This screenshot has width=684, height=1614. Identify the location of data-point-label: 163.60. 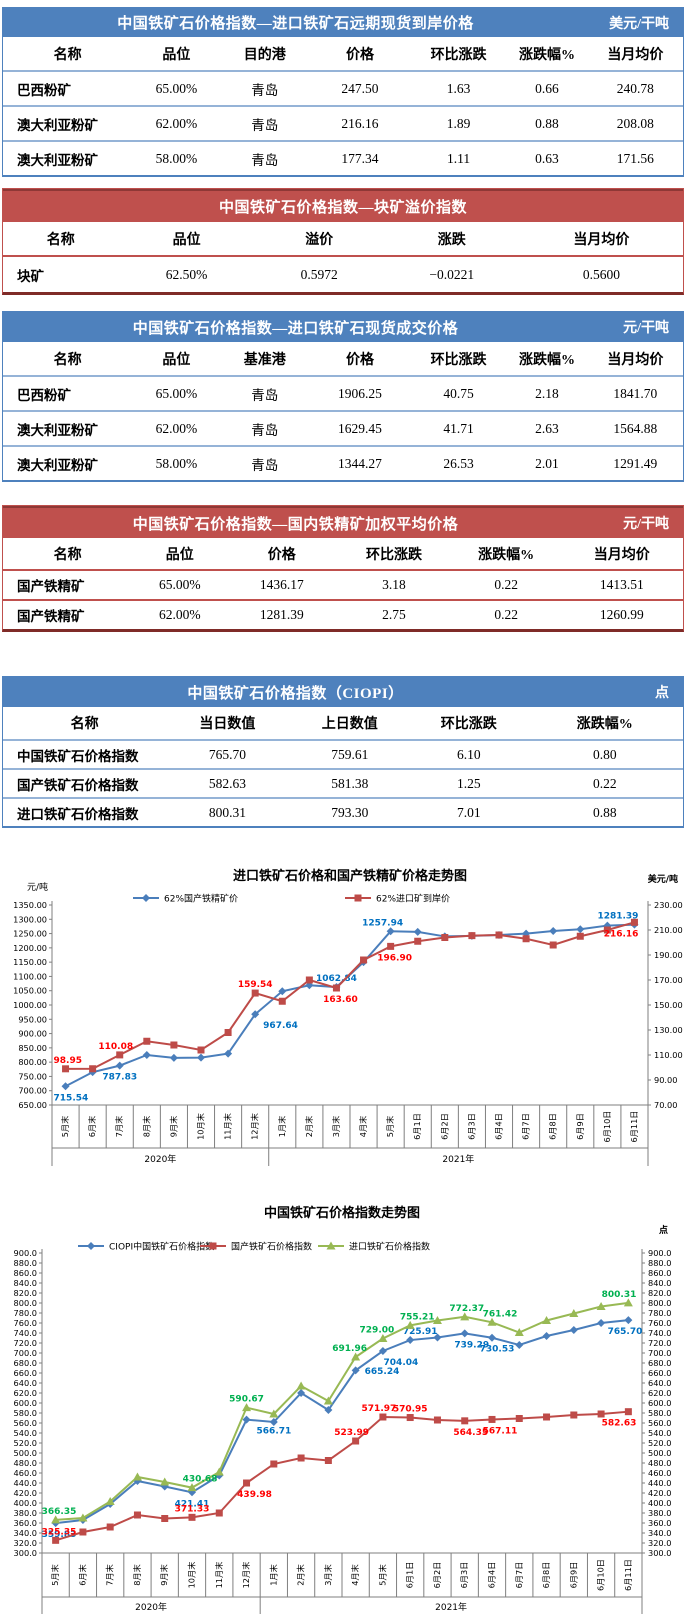
(340, 1000).